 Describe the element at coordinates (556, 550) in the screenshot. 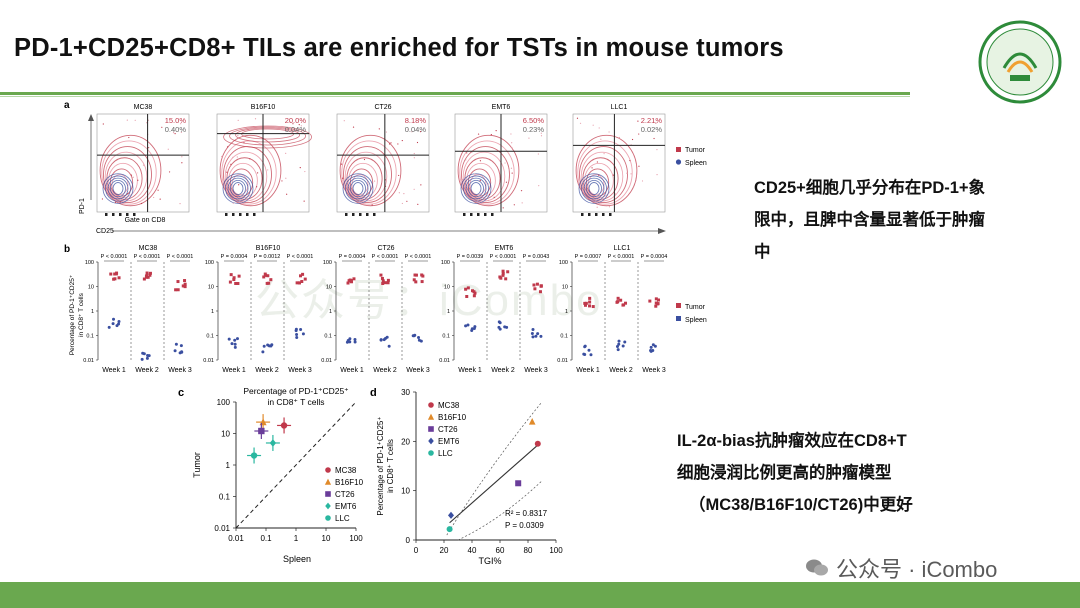

I see `x-tick-label: 100` at that location.